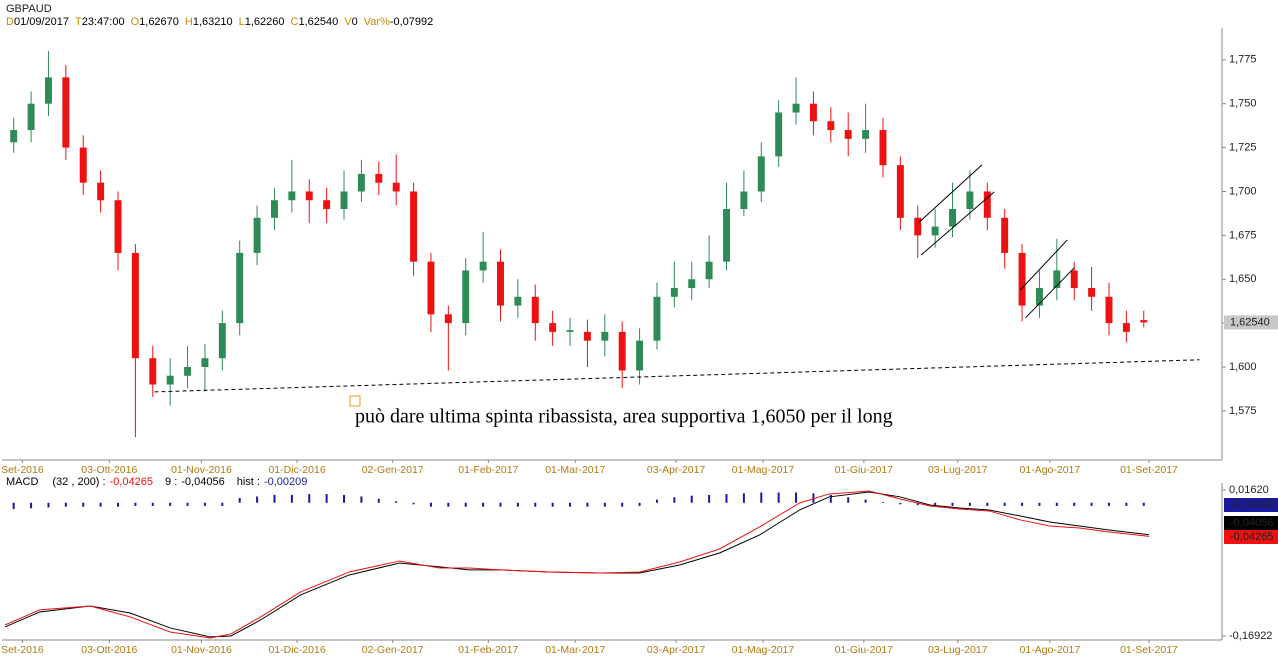 The width and height of the screenshot is (1278, 668). I want to click on value-box-label: -0,04056, so click(1251, 523).